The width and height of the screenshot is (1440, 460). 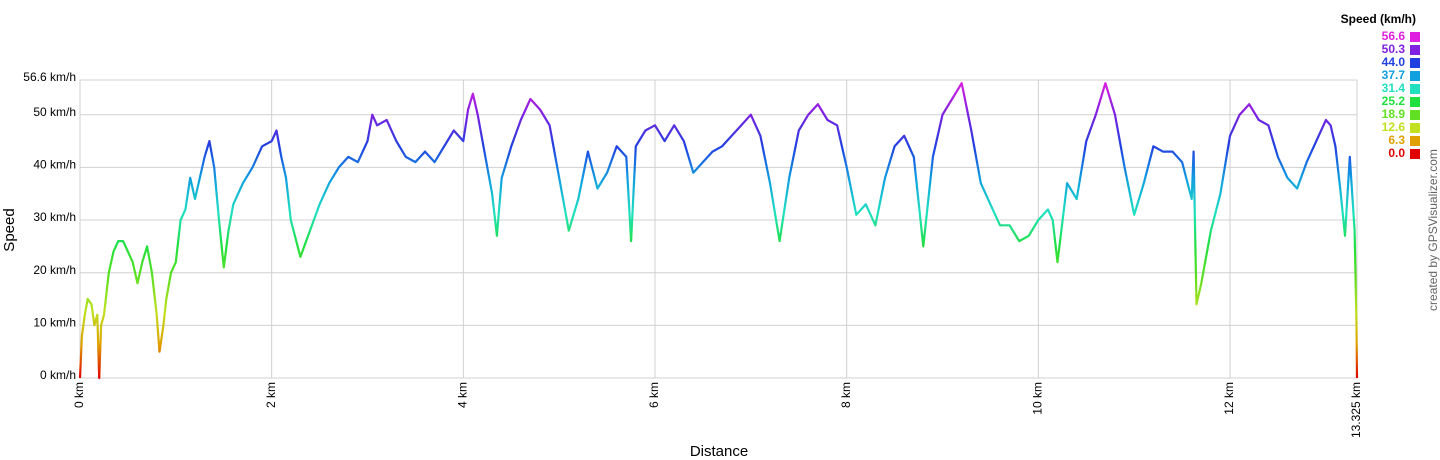 What do you see at coordinates (1396, 153) in the screenshot?
I see `legend-label: 0.0` at bounding box center [1396, 153].